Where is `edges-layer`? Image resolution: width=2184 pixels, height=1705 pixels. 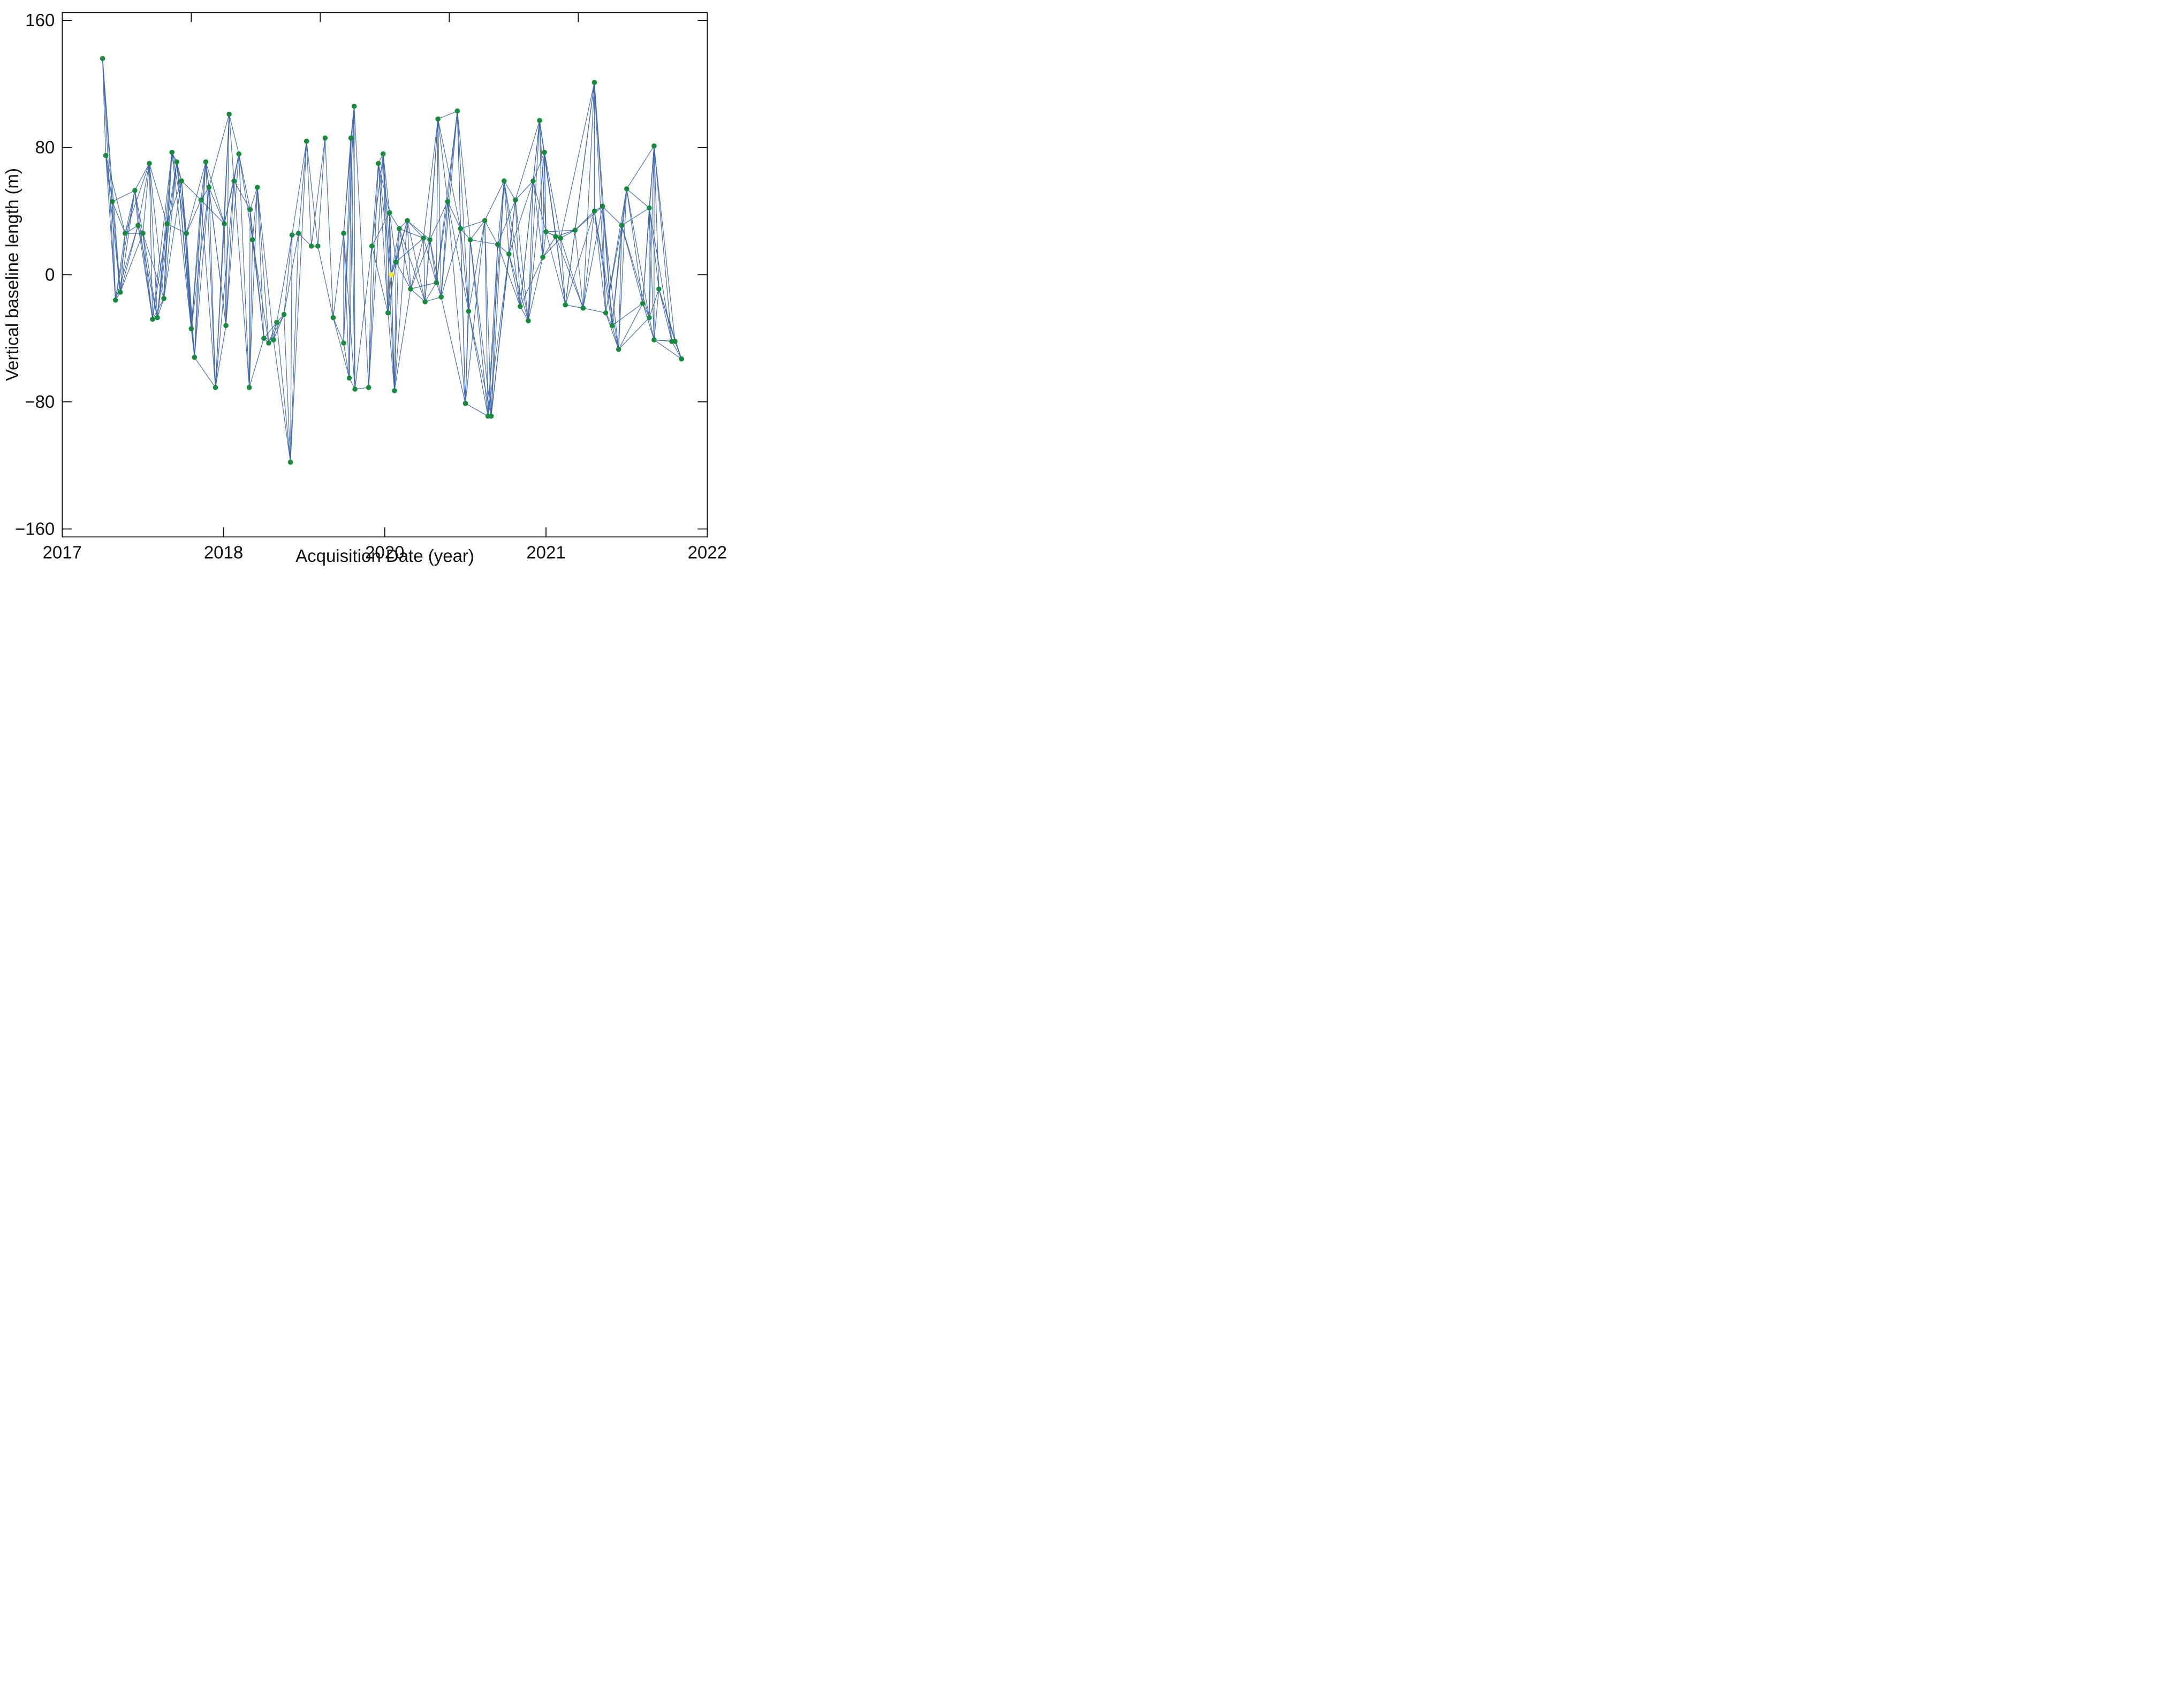 edges-layer is located at coordinates (392, 260).